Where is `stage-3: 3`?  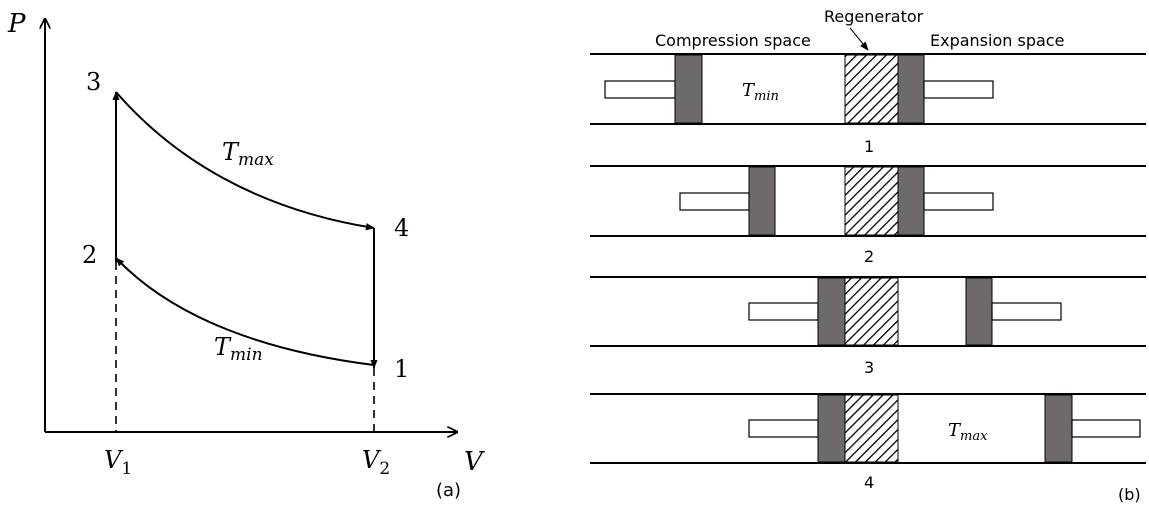
stage-3: 3 is located at coordinates (868, 326).